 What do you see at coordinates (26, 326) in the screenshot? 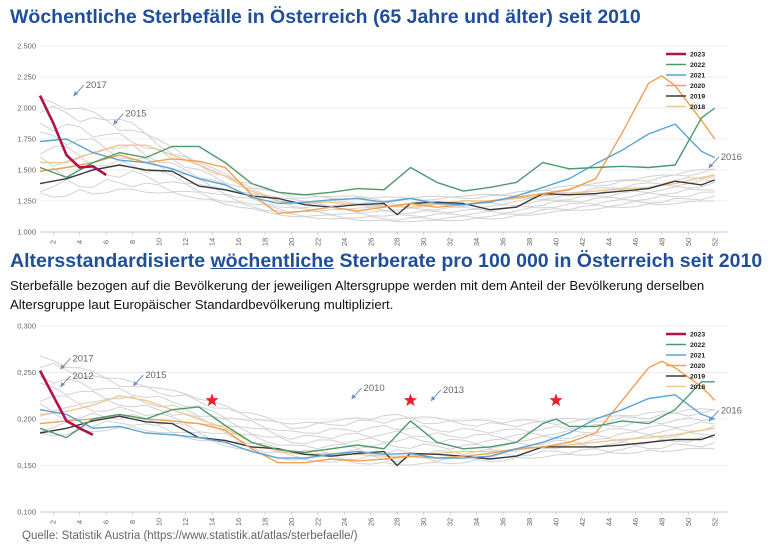
I see `y-tick-label: 0,300` at bounding box center [26, 326].